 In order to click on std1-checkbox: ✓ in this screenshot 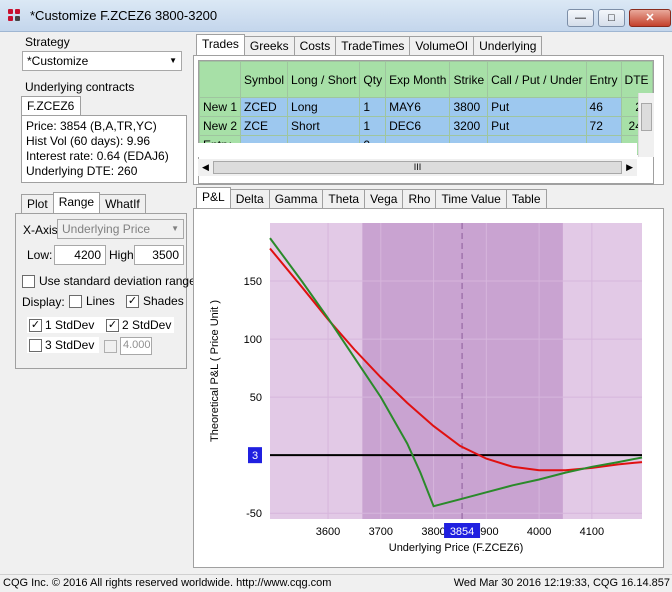, I will do `click(35, 325)`.